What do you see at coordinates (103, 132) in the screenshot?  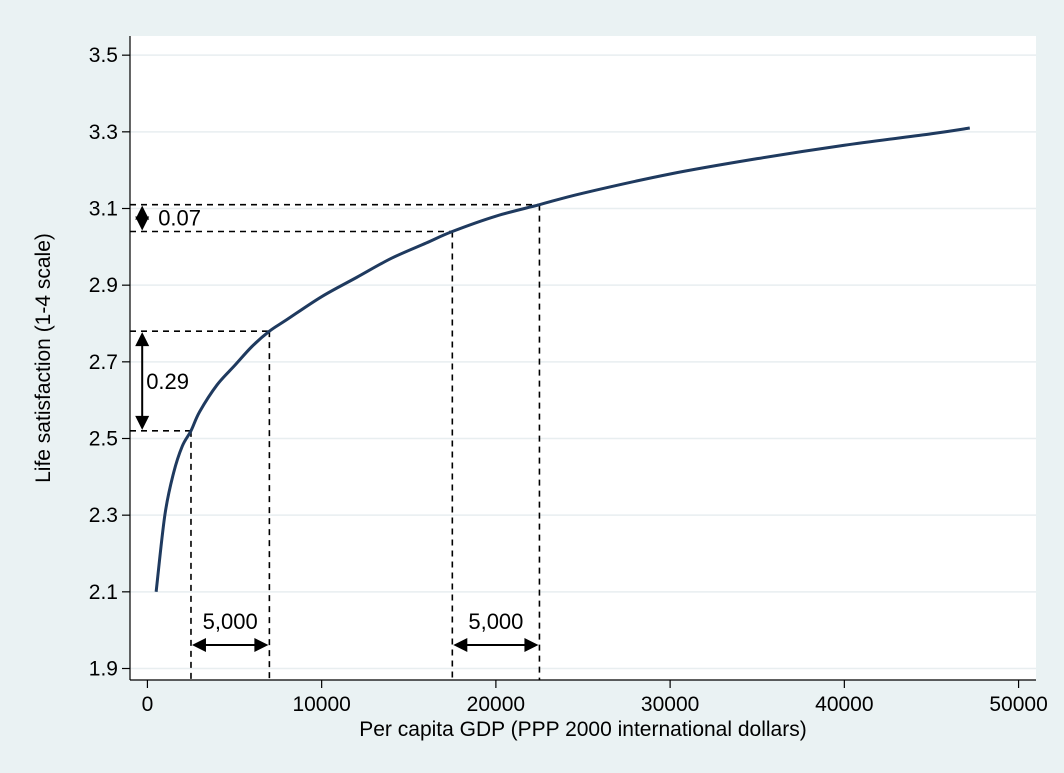 I see `y-tick-label: 3.3` at bounding box center [103, 132].